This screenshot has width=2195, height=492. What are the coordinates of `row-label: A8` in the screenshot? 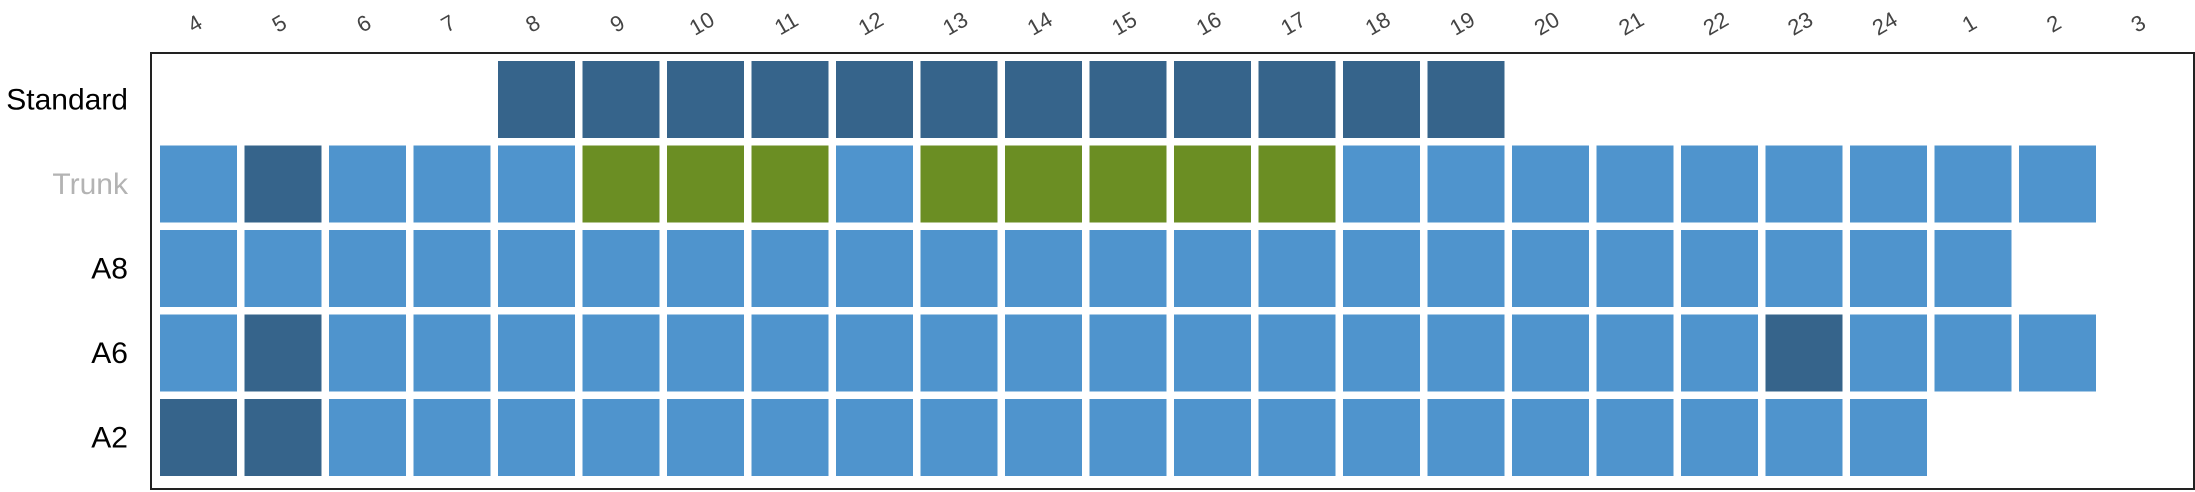 It's located at (109, 269).